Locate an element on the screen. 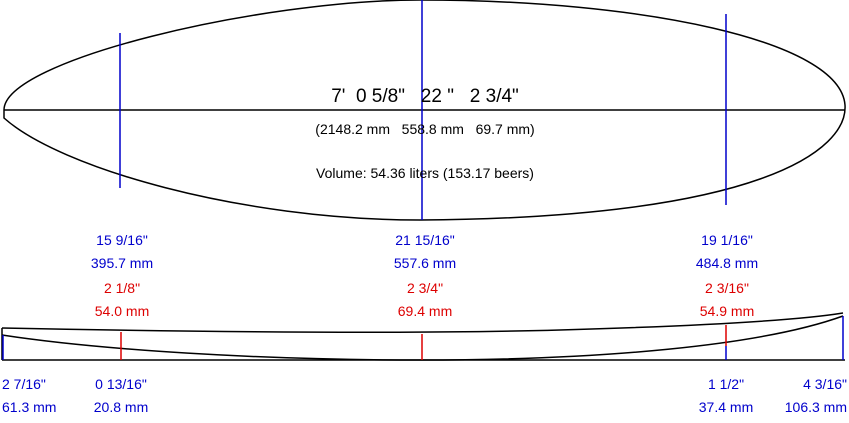 The height and width of the screenshot is (423, 849). rocker-left-in: 0 13/16" is located at coordinates (121, 384).